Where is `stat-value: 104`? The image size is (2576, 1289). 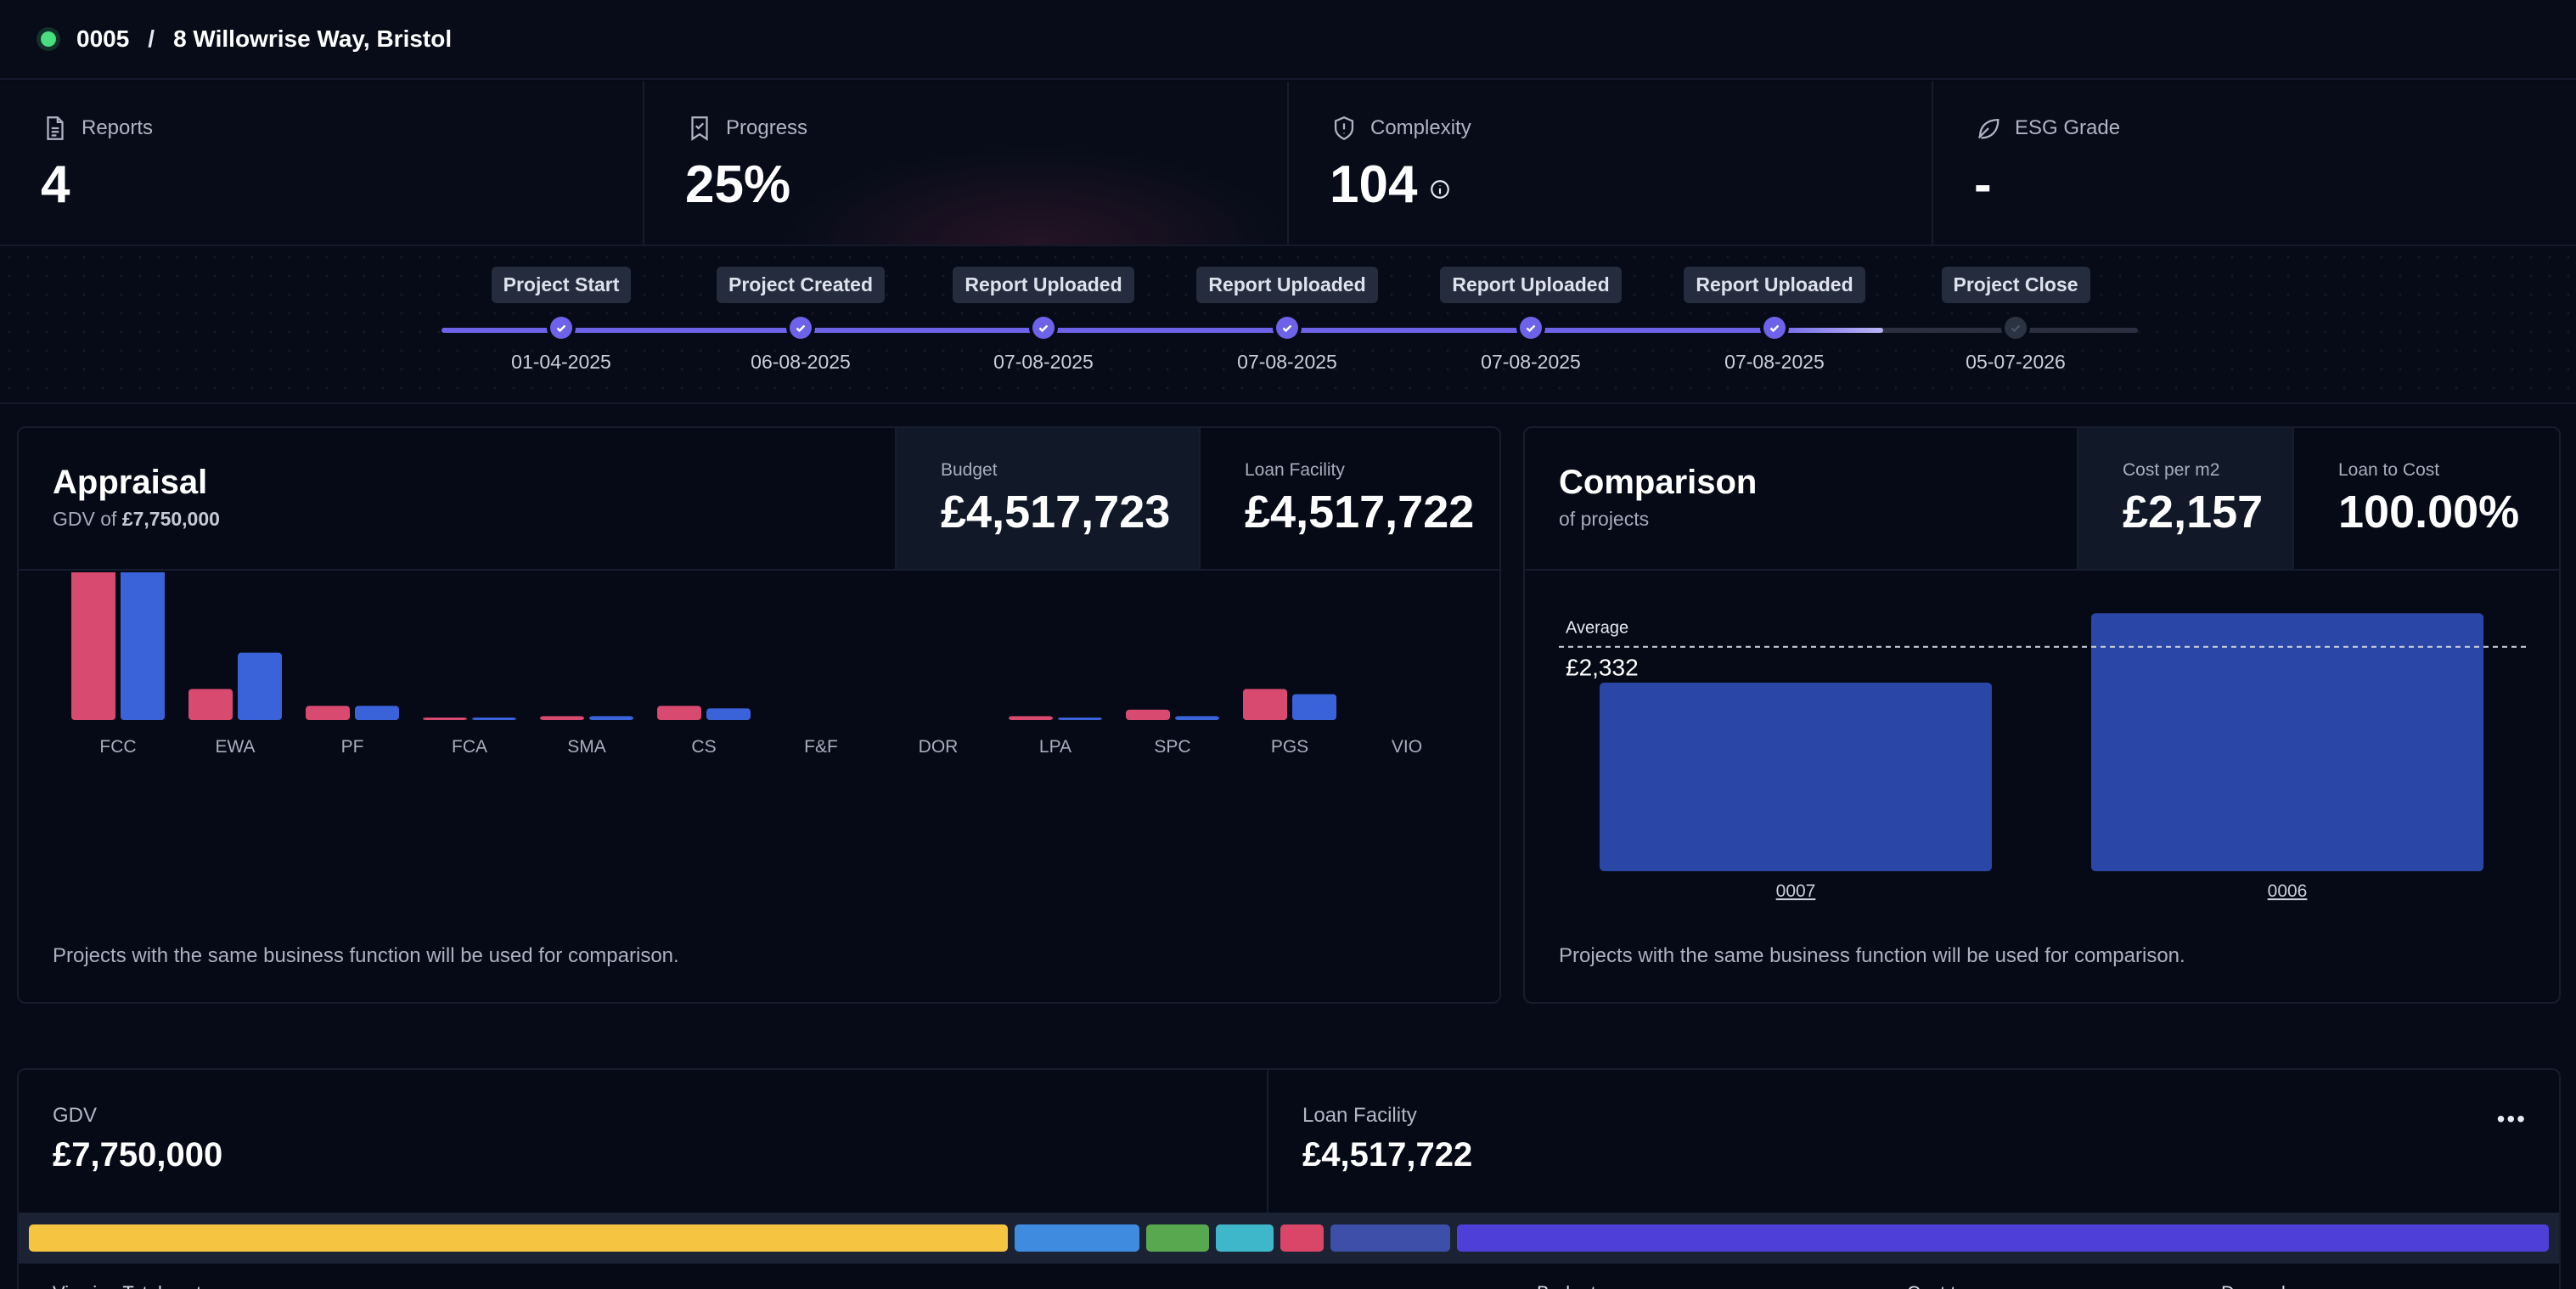 stat-value: 104 is located at coordinates (1374, 184).